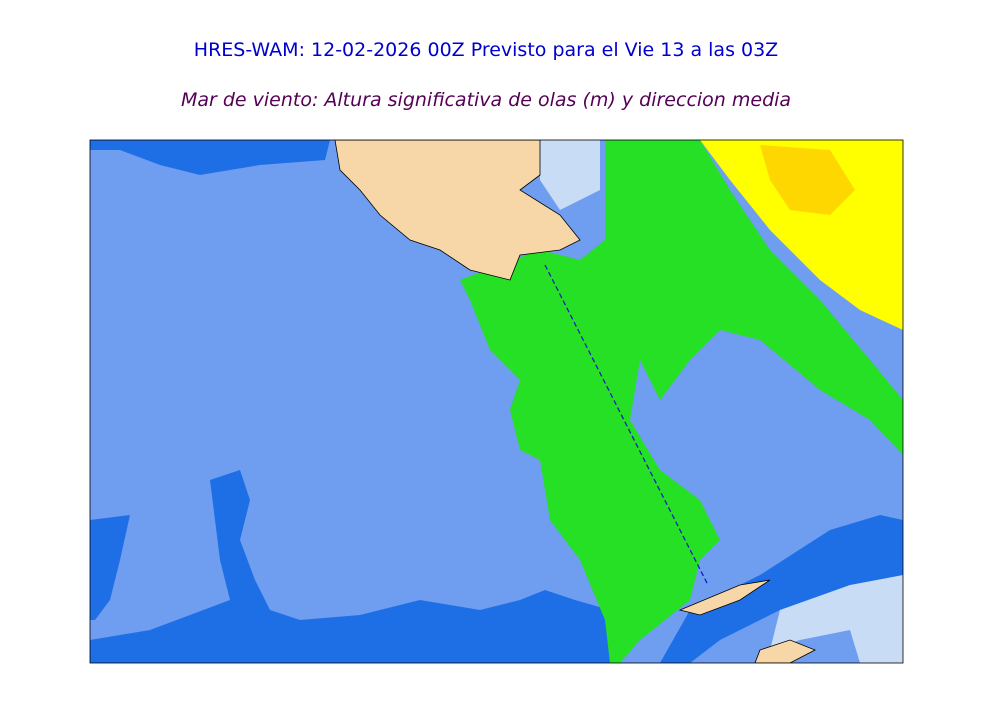 This screenshot has width=1000, height=707. What do you see at coordinates (626, 425) in the screenshot?
I see `boundary-line` at bounding box center [626, 425].